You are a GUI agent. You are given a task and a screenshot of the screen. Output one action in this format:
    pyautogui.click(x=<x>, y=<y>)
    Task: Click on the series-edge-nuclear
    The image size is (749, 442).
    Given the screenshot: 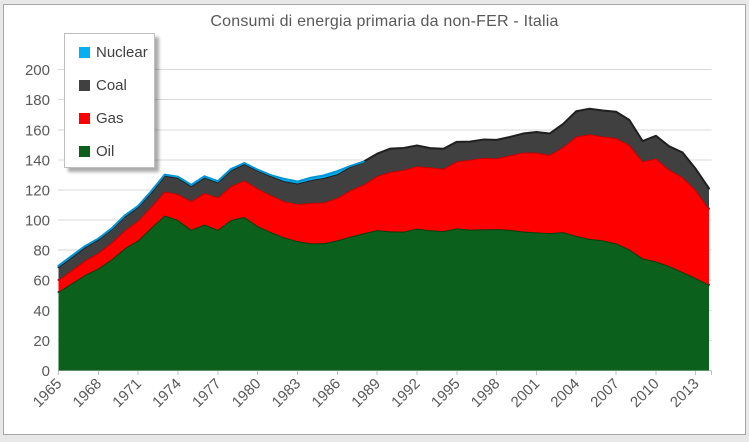 What is the action you would take?
    pyautogui.click(x=211, y=213)
    